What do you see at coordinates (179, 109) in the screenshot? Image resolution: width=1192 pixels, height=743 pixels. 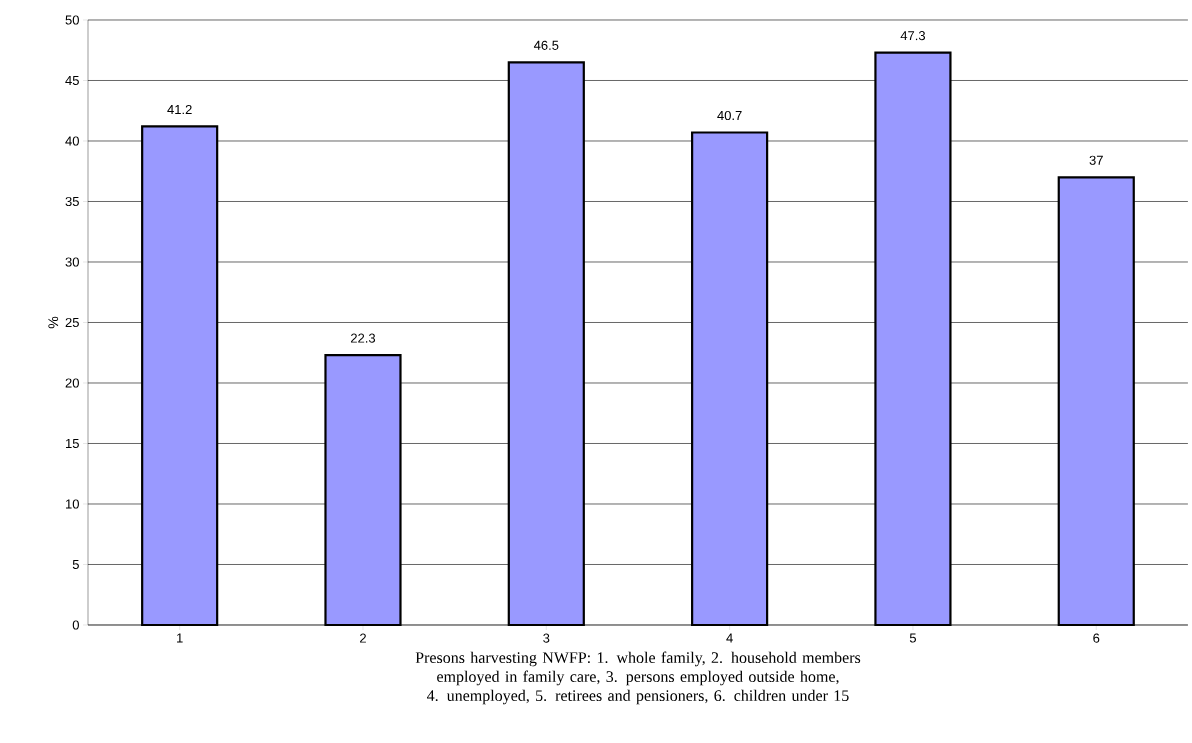 I see `data-label: 41.2` at bounding box center [179, 109].